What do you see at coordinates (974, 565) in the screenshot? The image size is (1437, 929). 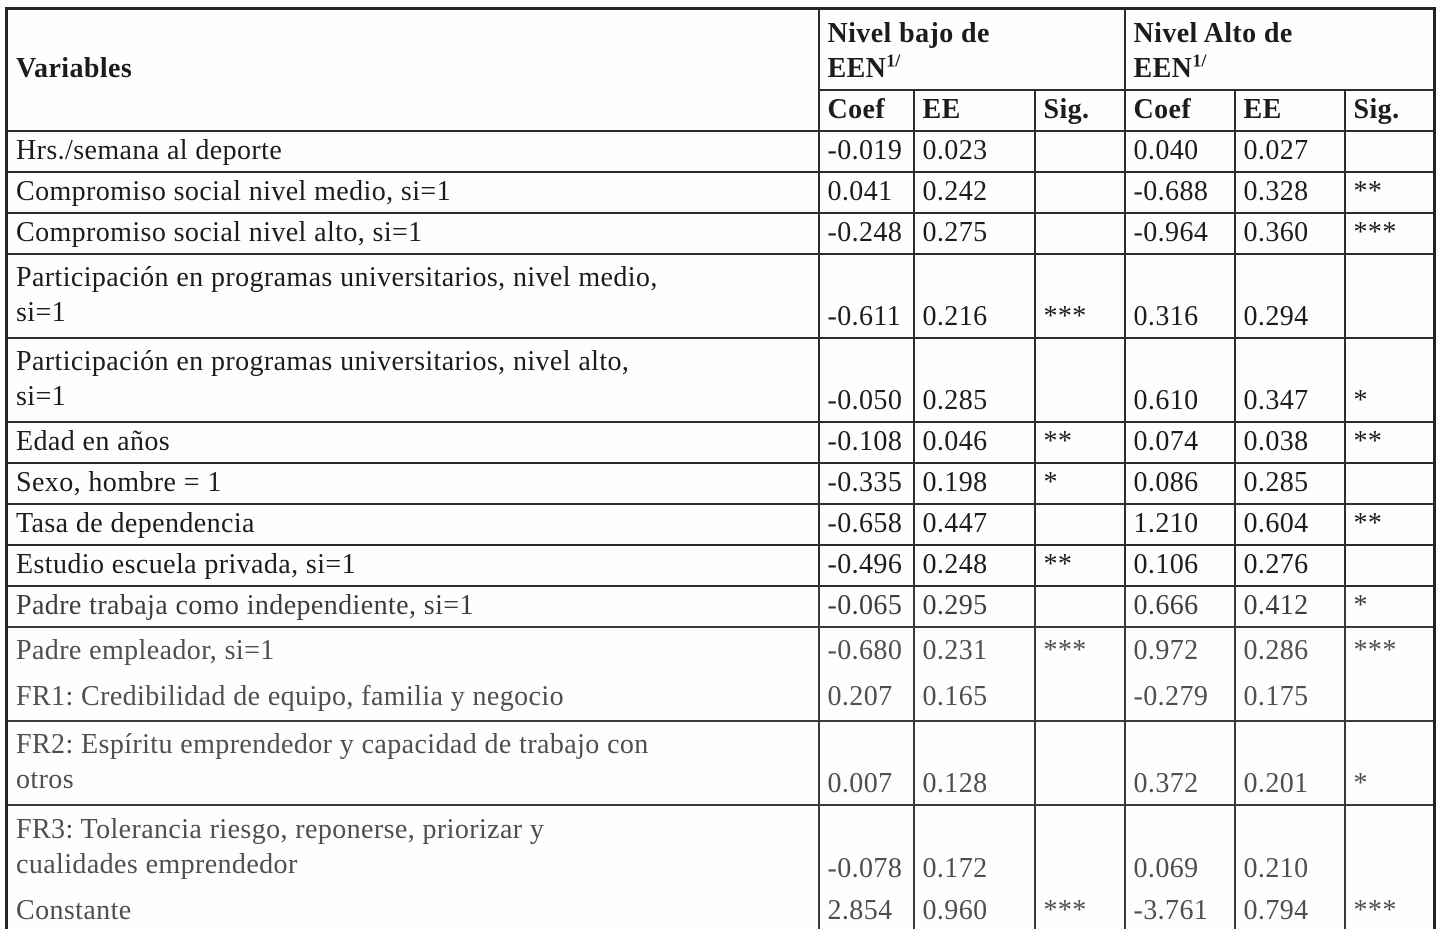 I see `ee-low-cell: 0.248` at bounding box center [974, 565].